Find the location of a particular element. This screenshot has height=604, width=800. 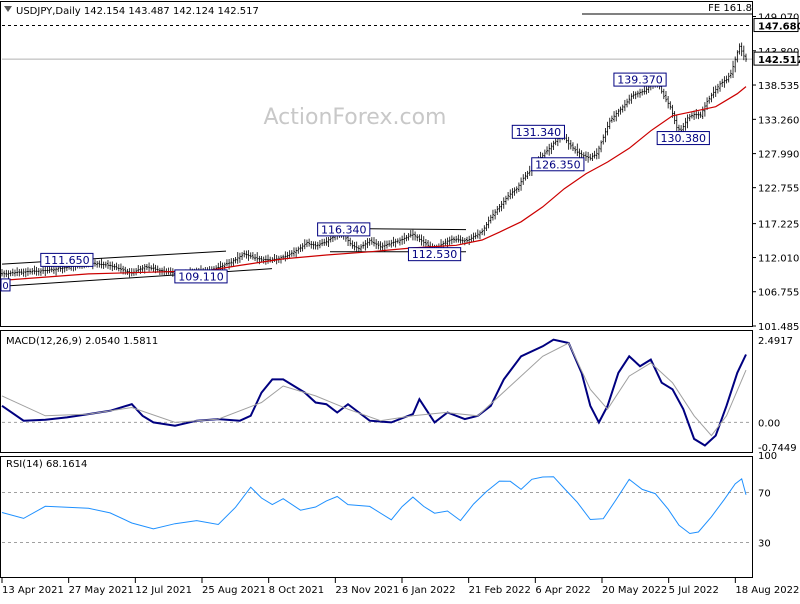

x-tick-label: 25 Aug 2021 is located at coordinates (234, 590).